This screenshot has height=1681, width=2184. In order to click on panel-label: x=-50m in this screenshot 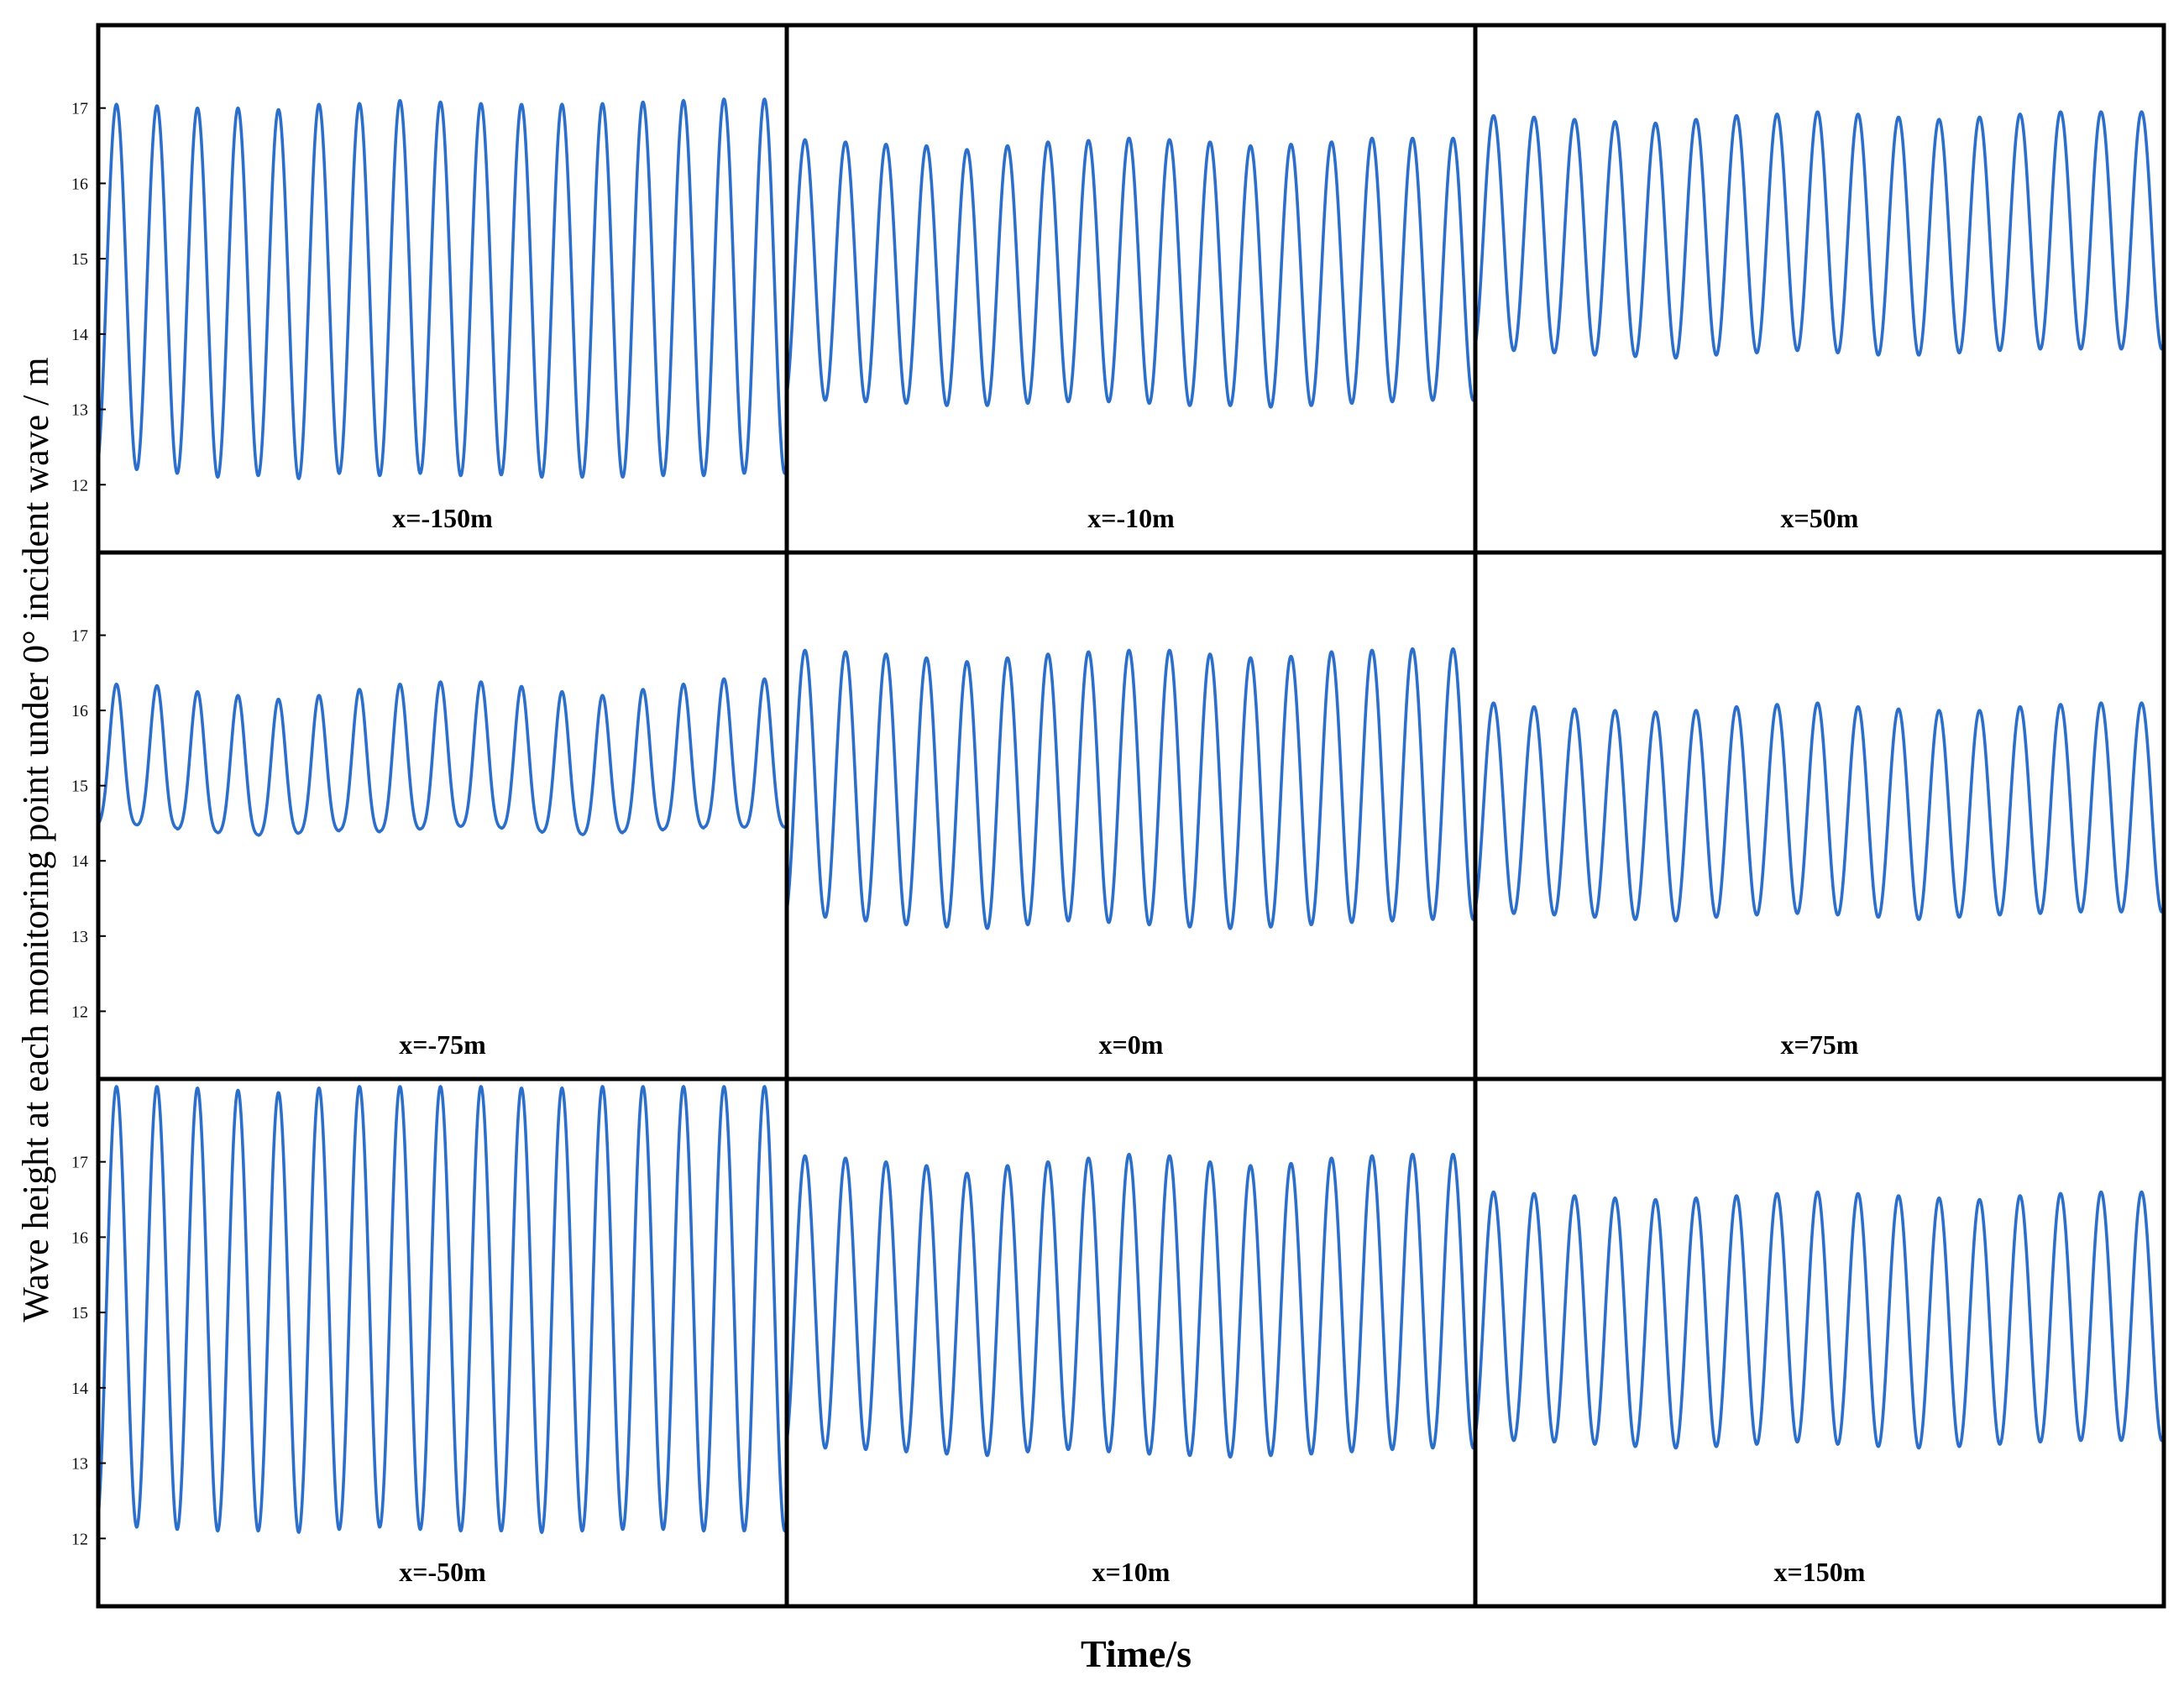, I will do `click(442, 1572)`.